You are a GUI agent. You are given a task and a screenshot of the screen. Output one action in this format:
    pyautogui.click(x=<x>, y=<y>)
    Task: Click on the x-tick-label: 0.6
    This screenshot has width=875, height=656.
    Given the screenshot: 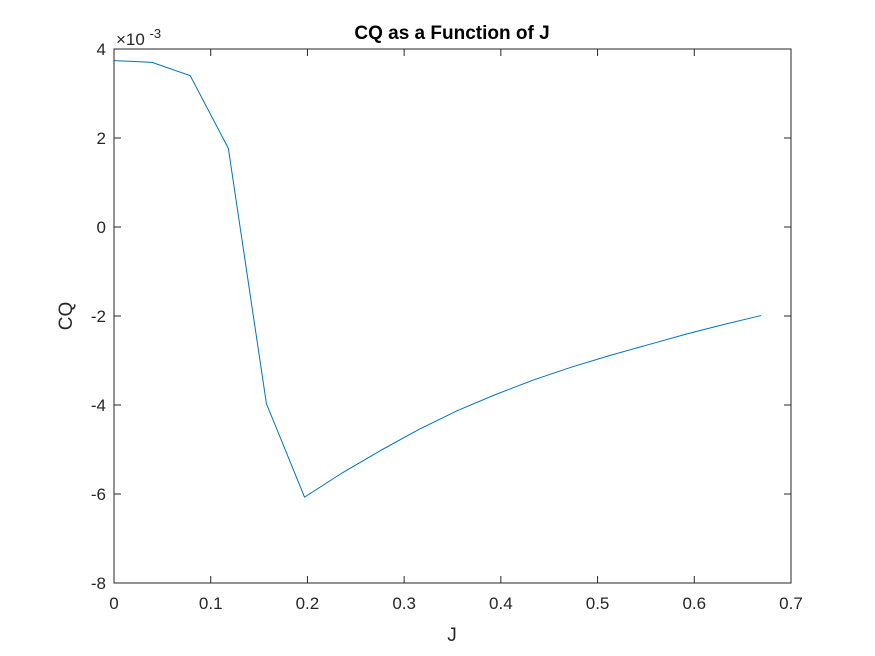 What is the action you would take?
    pyautogui.click(x=694, y=603)
    